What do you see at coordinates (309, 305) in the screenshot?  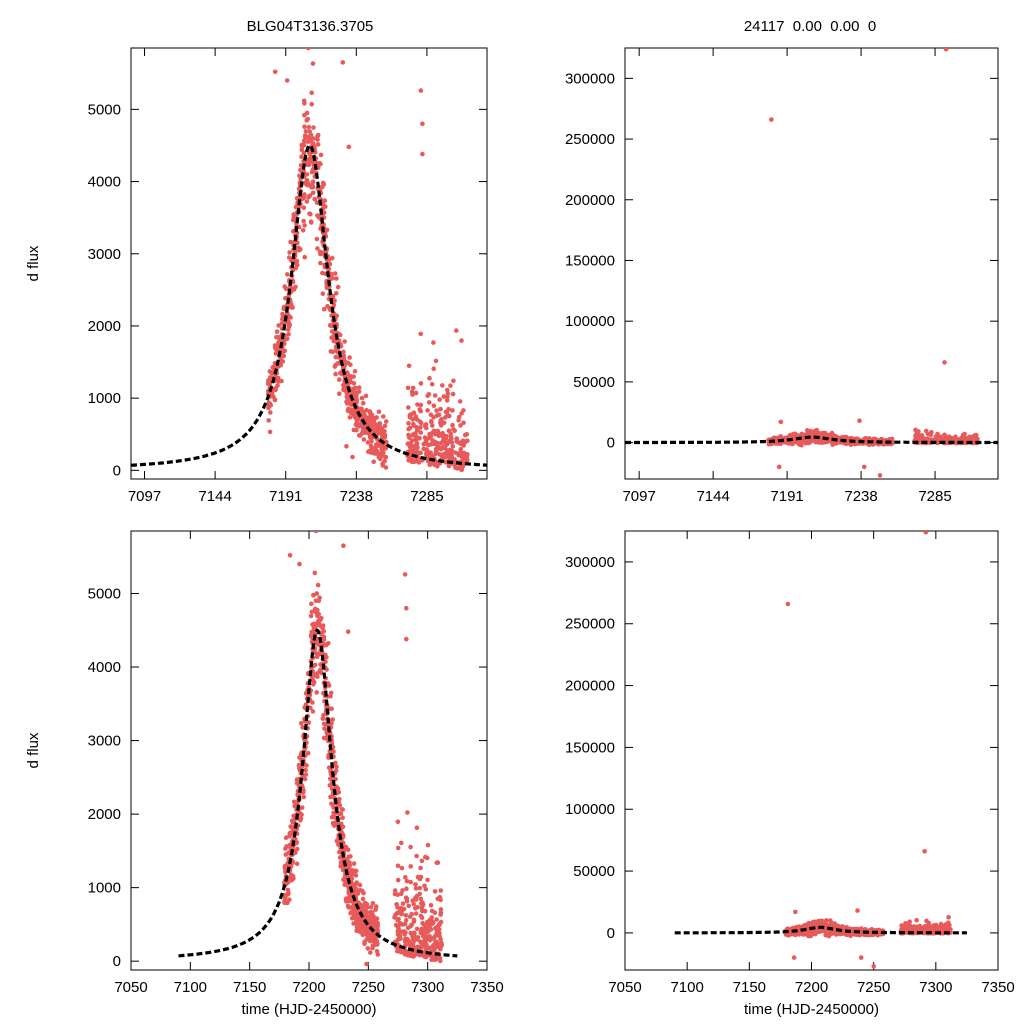 I see `model-fit-curve` at bounding box center [309, 305].